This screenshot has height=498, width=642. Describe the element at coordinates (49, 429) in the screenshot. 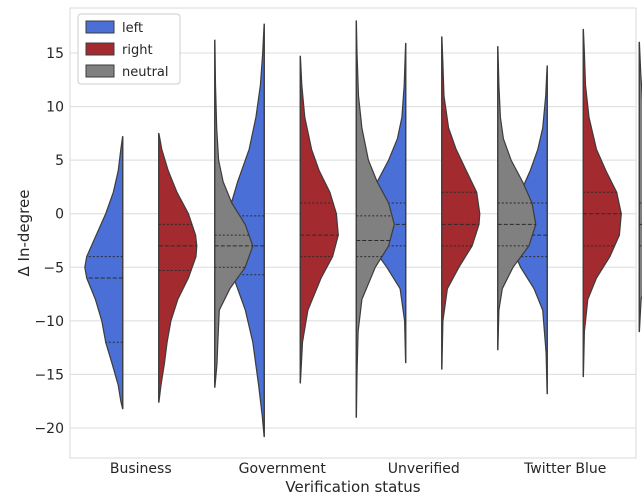

I see `y-tick-label: −20` at that location.